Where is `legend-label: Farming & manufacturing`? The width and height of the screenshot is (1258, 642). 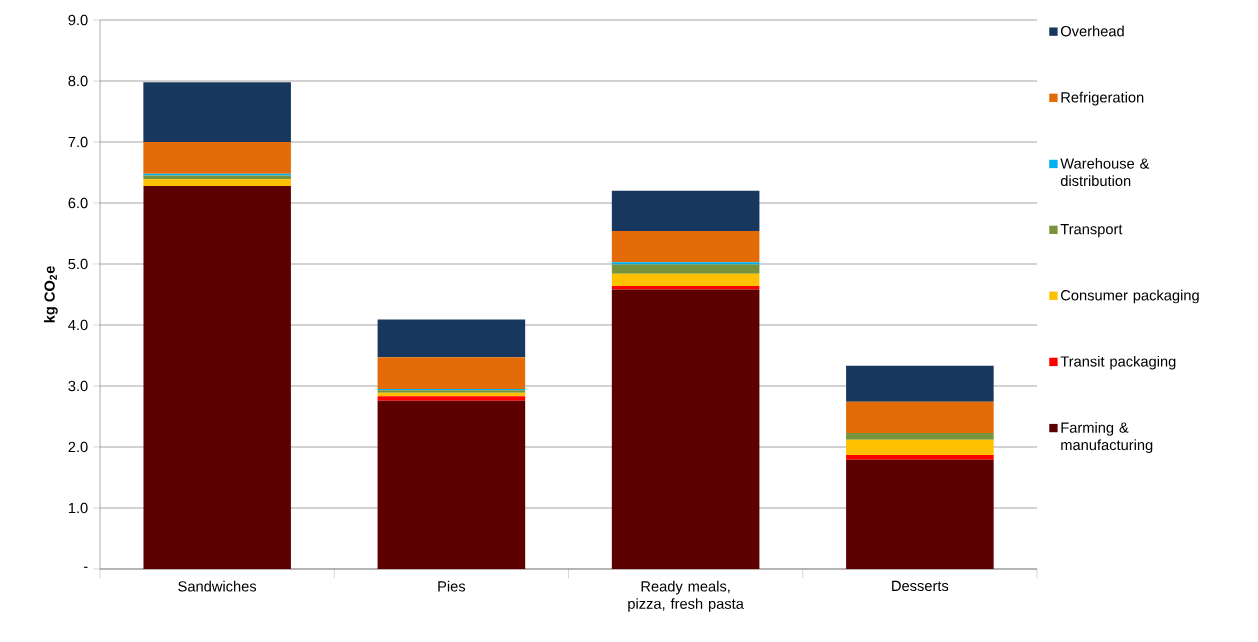
legend-label: Farming & manufacturing is located at coordinates (1107, 438).